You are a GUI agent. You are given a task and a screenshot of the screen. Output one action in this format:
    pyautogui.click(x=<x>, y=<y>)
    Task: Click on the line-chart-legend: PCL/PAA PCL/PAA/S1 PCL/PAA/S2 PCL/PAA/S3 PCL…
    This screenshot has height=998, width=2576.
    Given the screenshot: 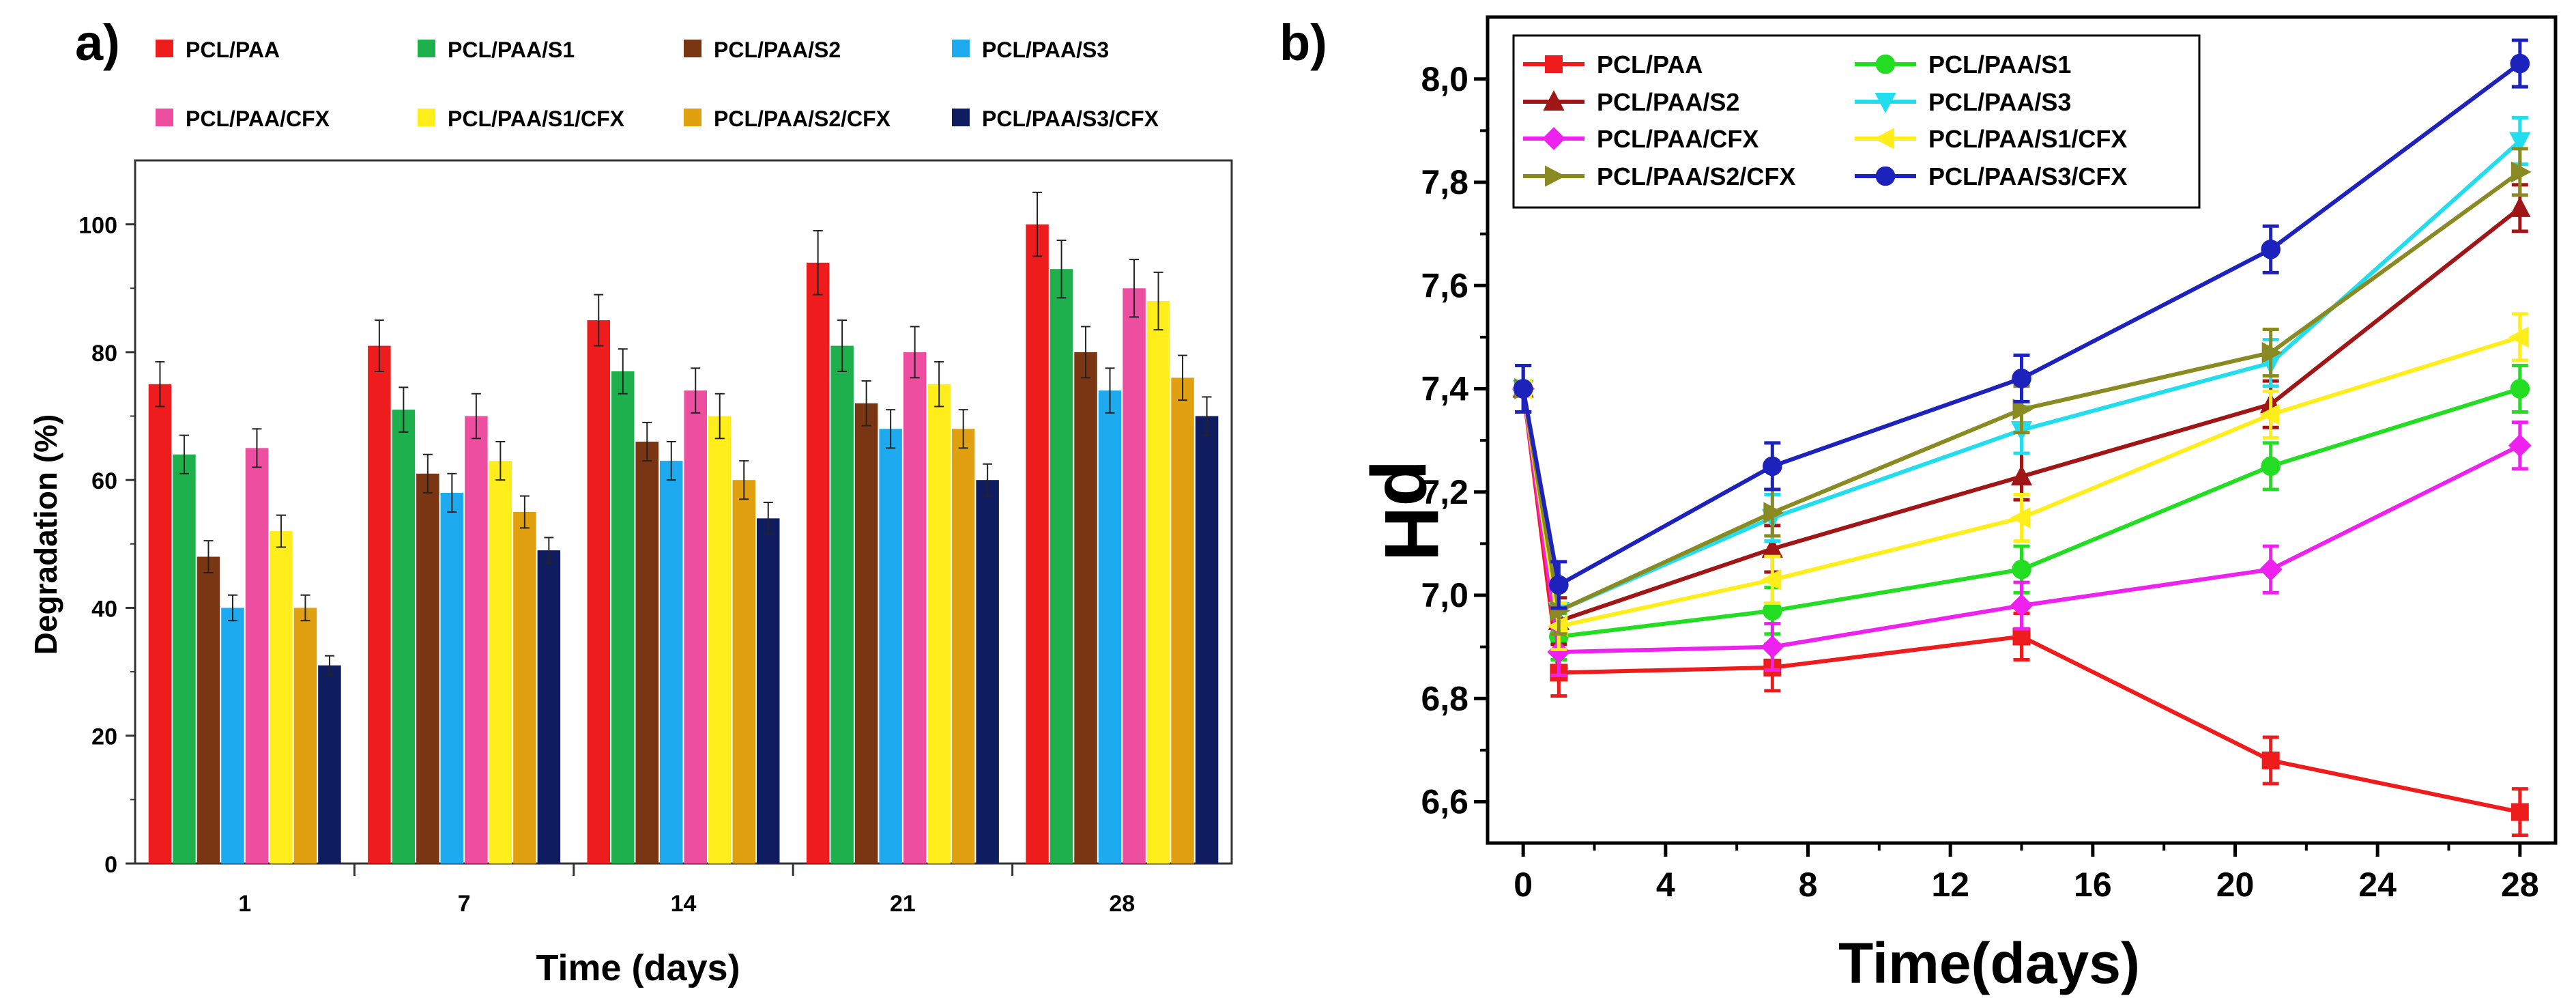 What is the action you would take?
    pyautogui.click(x=1856, y=121)
    